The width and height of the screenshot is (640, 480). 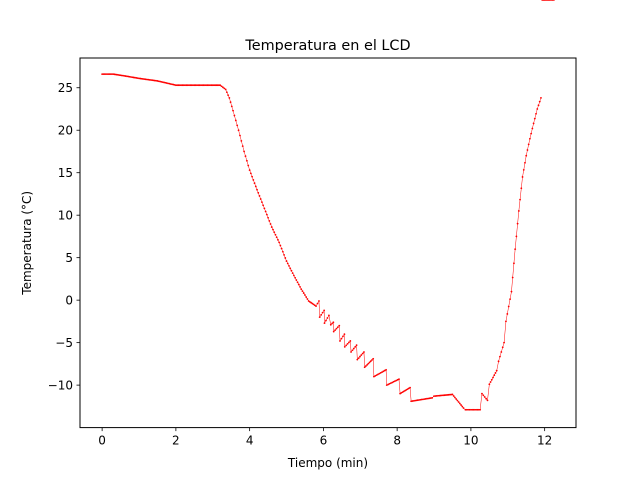 What do you see at coordinates (60, 385) in the screenshot?
I see `y-tick-label: −10` at bounding box center [60, 385].